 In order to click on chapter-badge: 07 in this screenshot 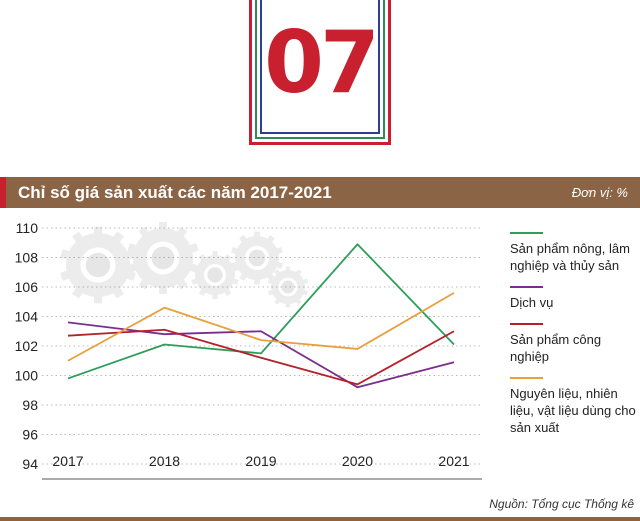, I will do `click(320, 72)`.